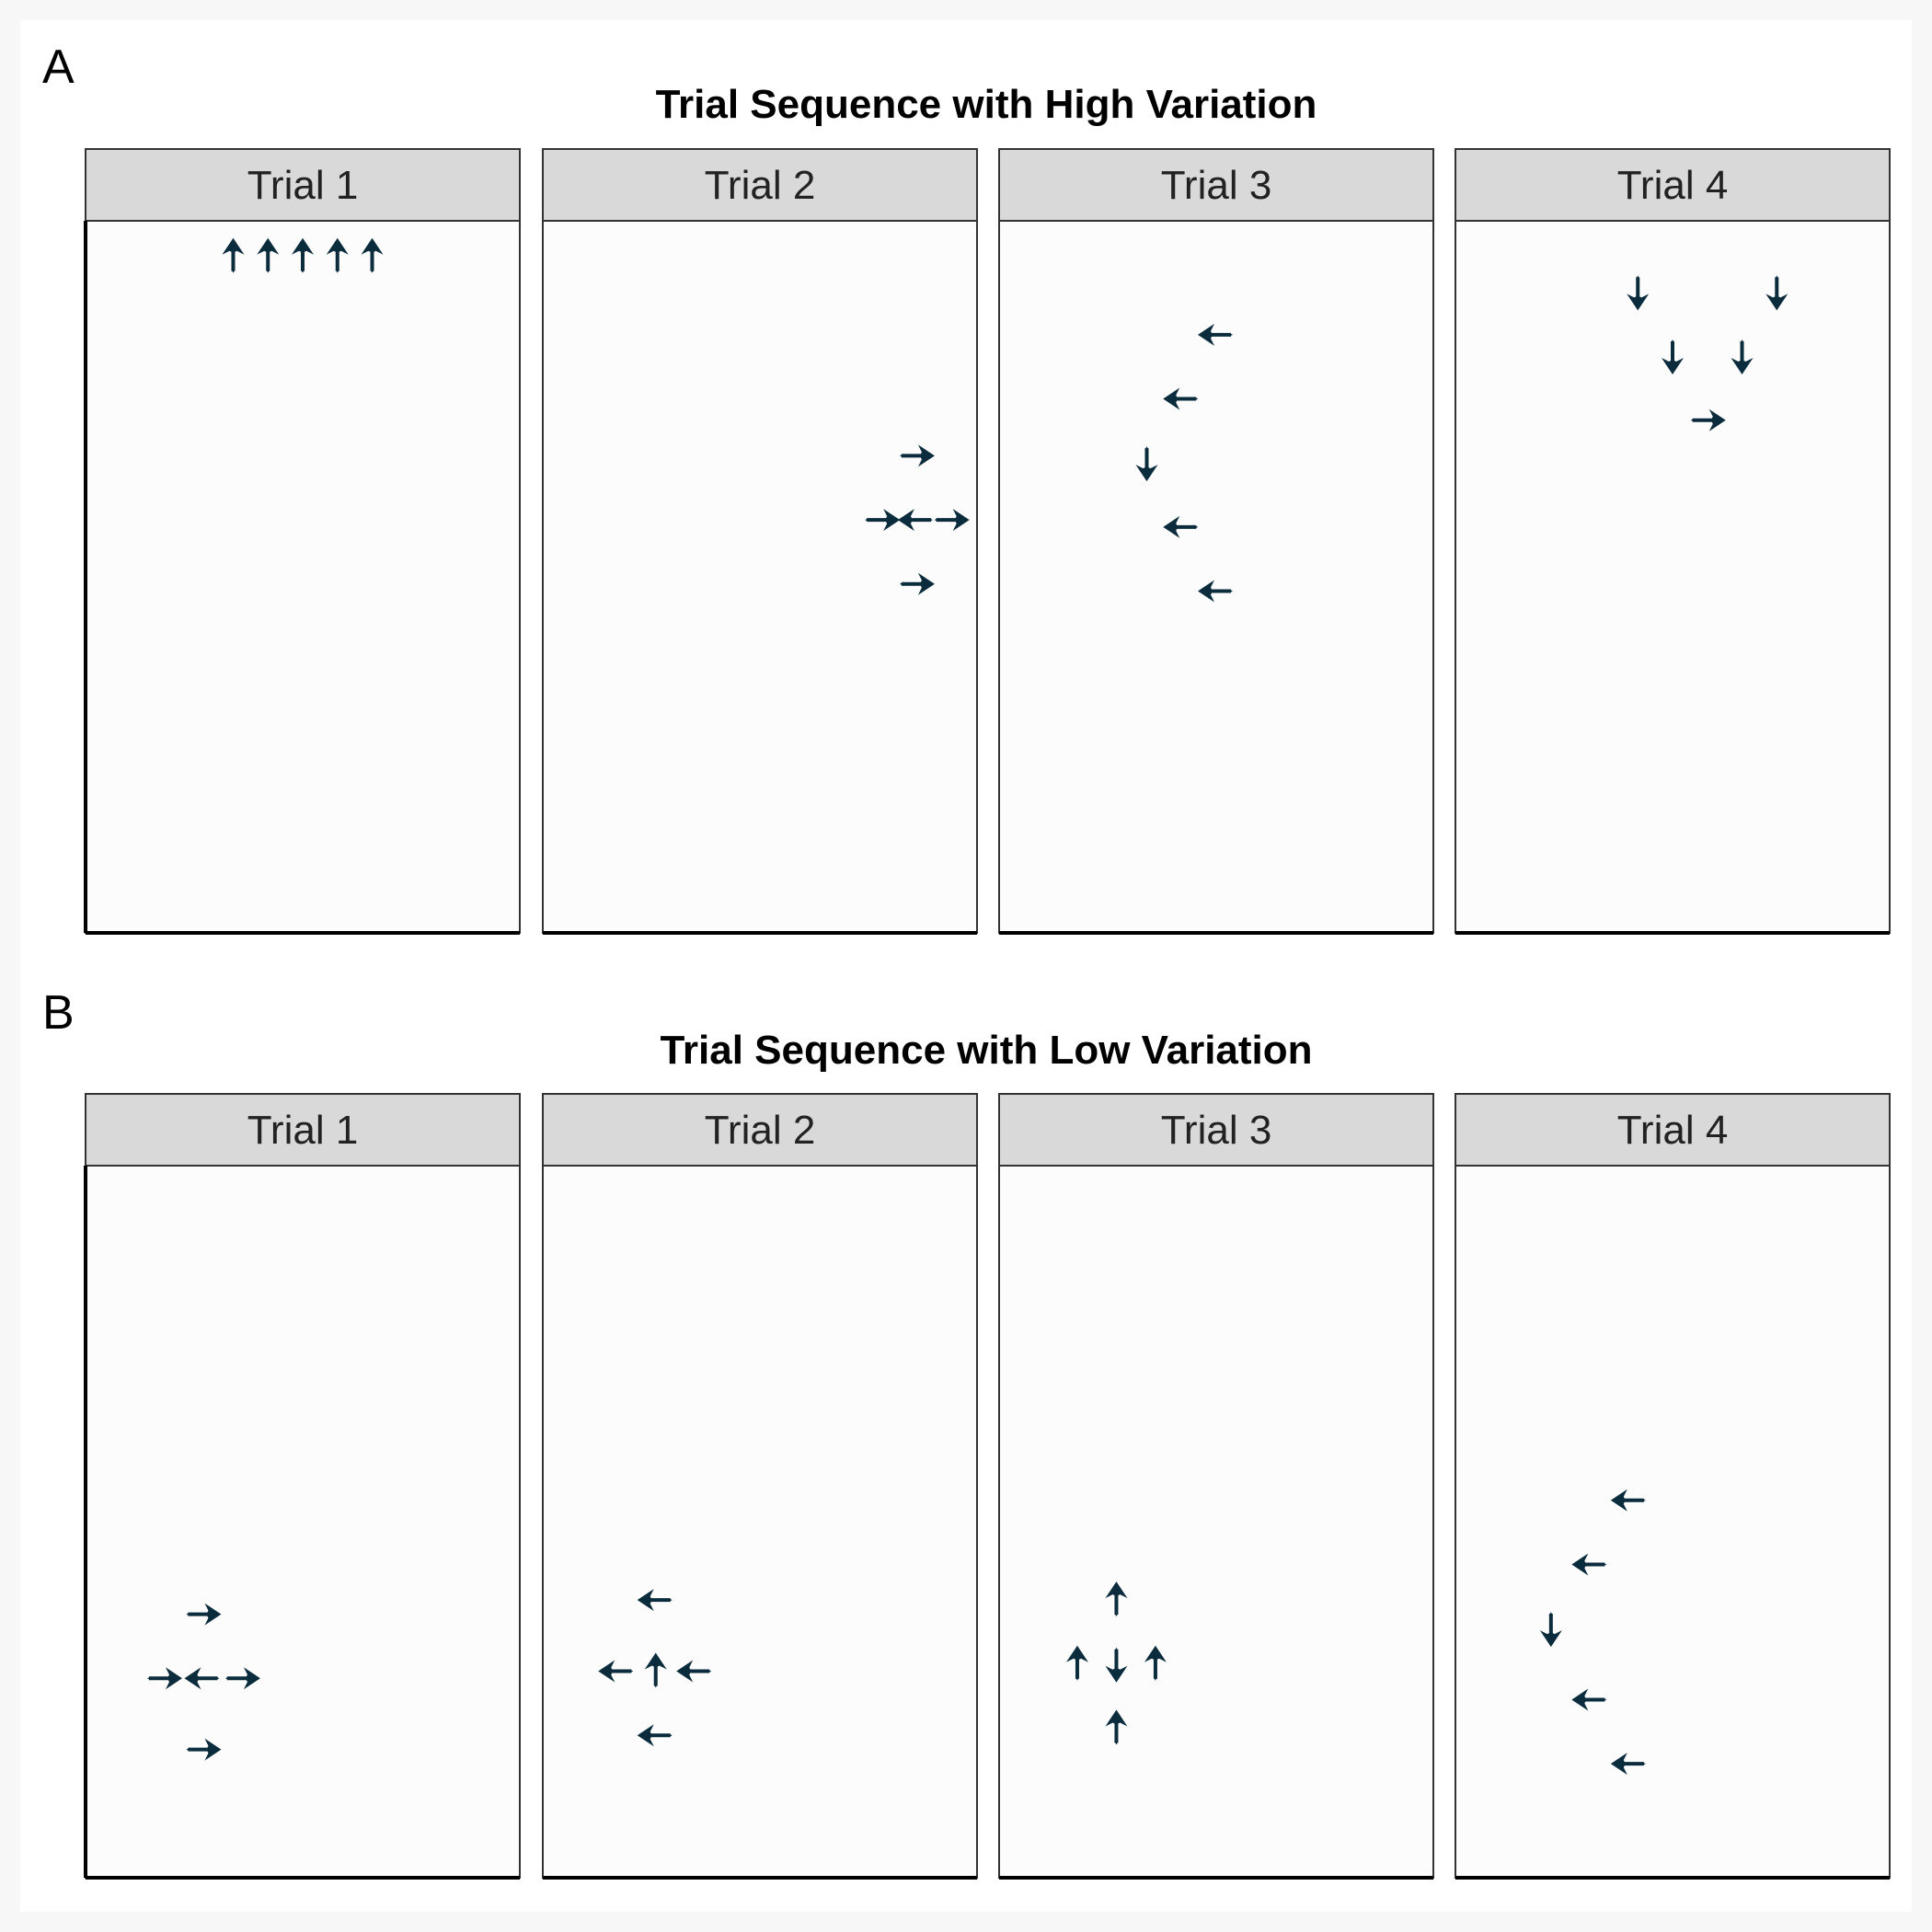 The height and width of the screenshot is (1932, 1932). I want to click on facet-row1-trial-3: Trial 3, so click(1216, 541).